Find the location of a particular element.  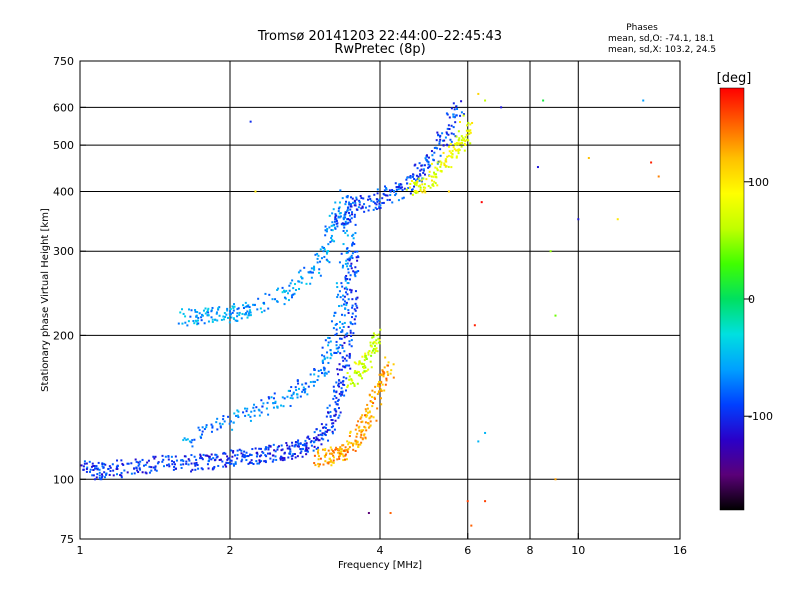

x-tick-label: 2 is located at coordinates (230, 550).